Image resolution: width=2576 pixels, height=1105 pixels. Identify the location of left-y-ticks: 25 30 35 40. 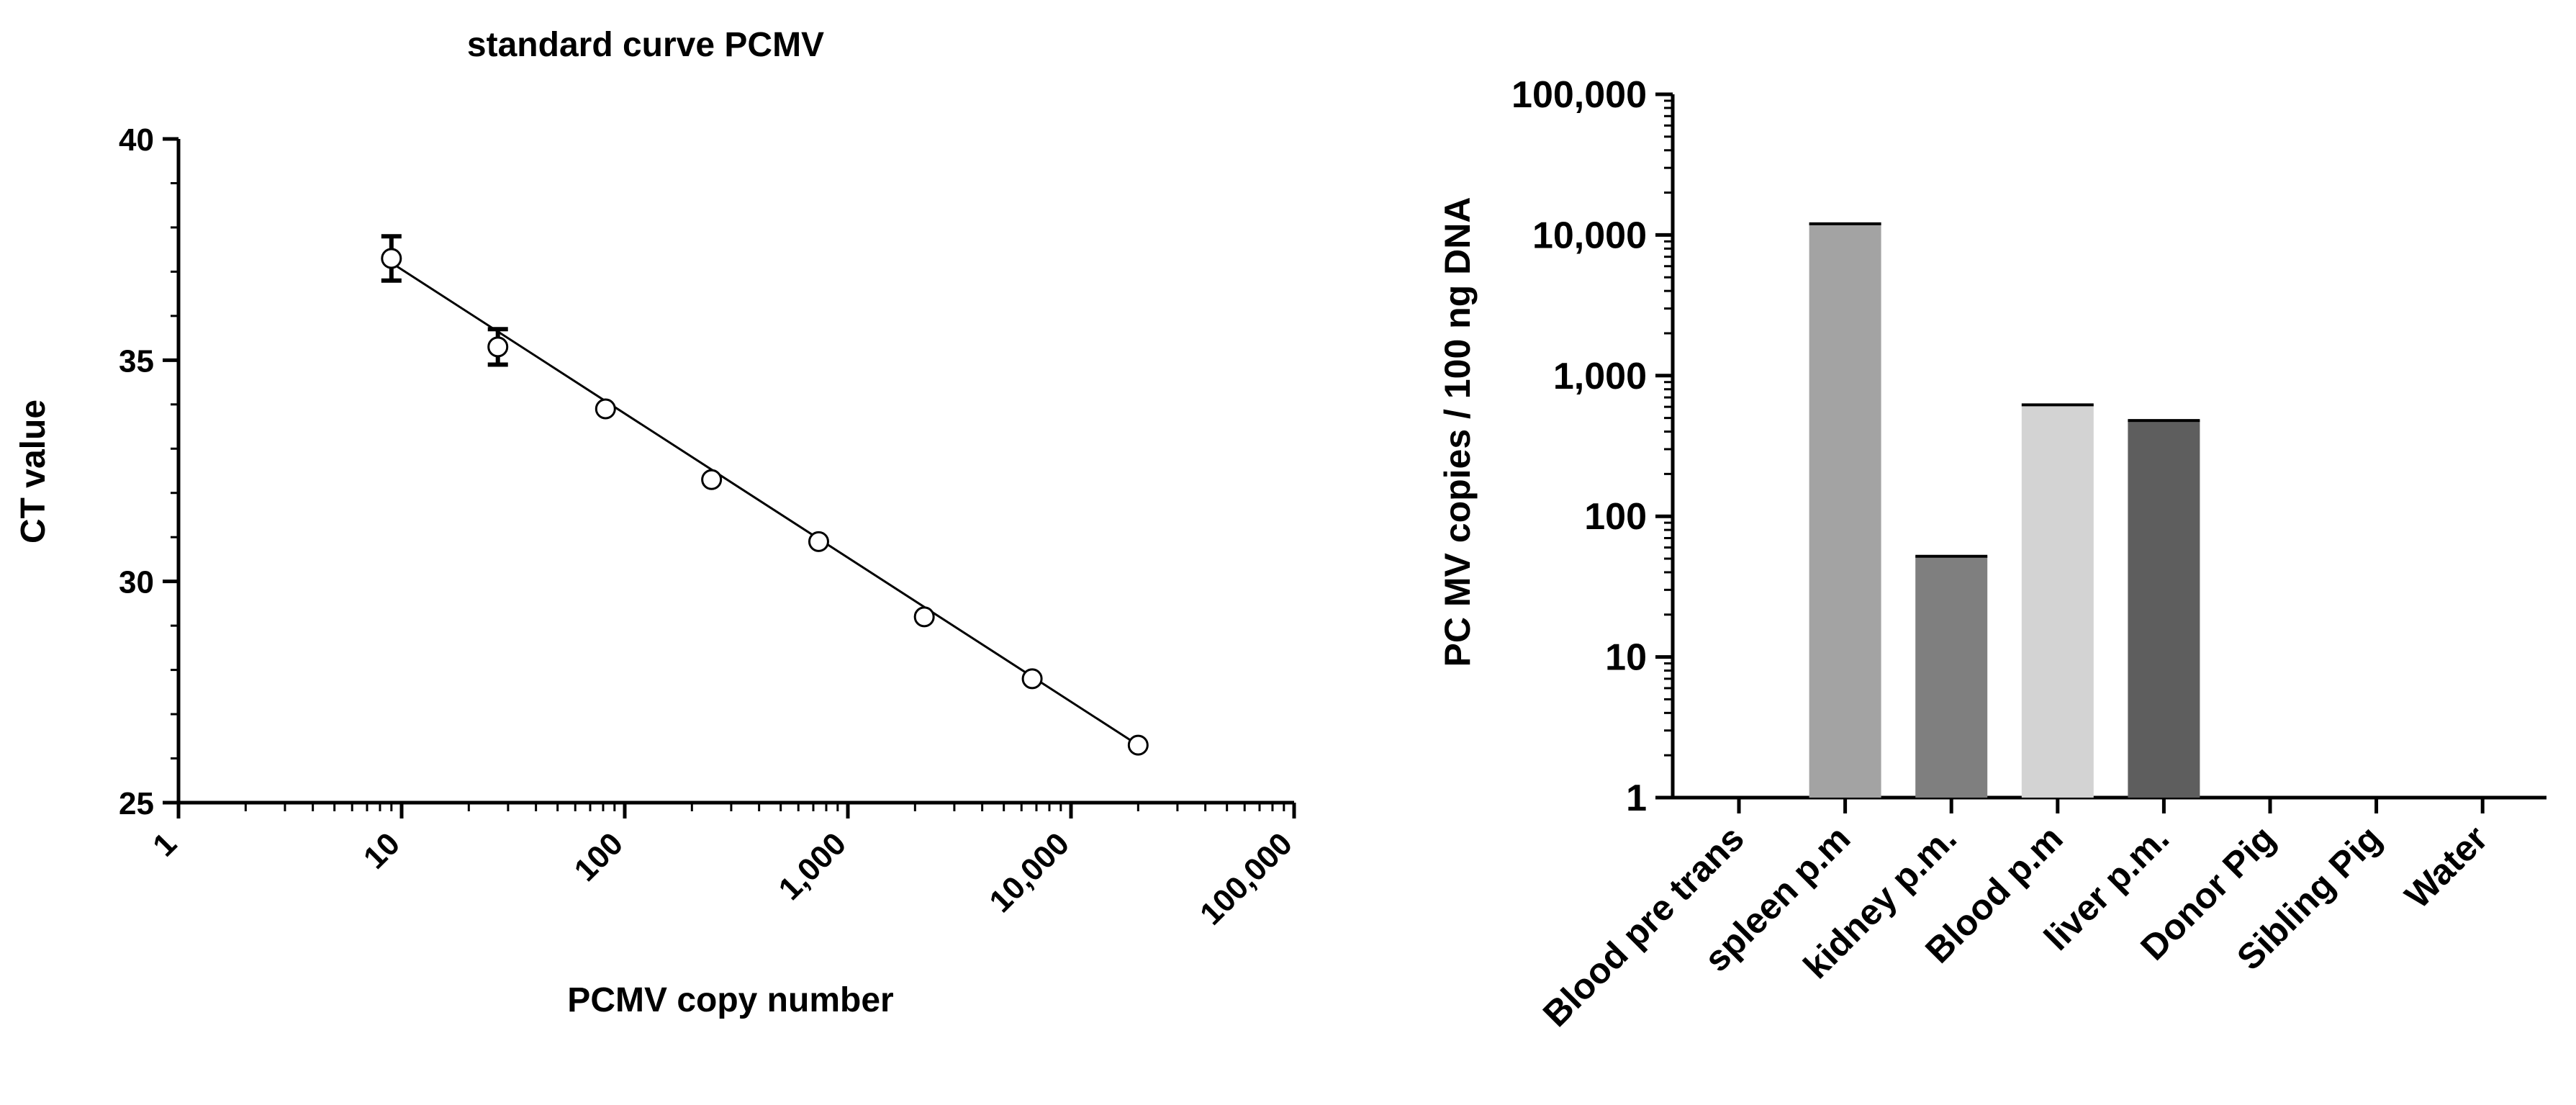
(148, 471).